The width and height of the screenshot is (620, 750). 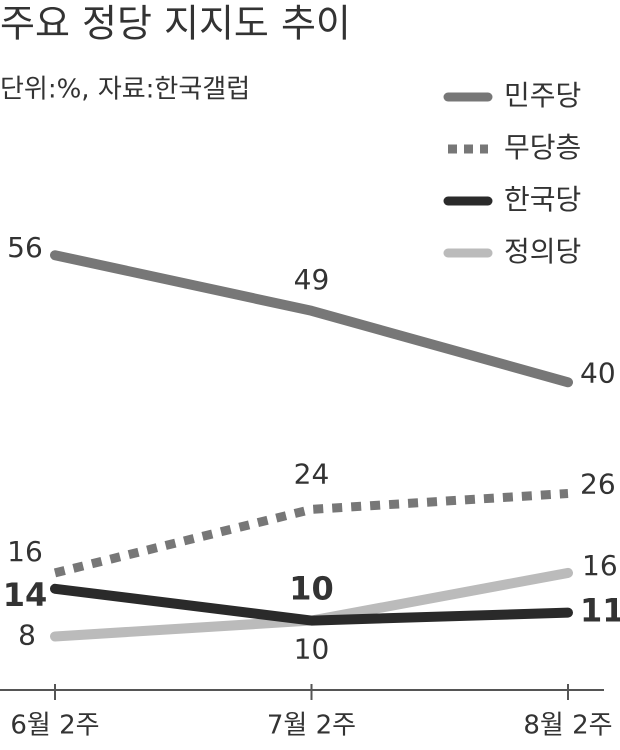 I want to click on legend-label: 정의당, so click(x=542, y=251).